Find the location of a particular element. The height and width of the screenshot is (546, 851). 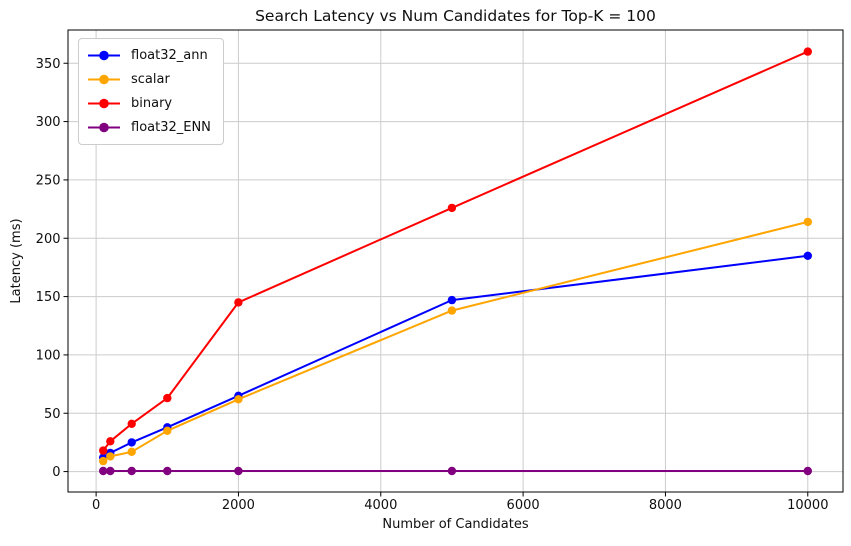

y-tick-label: 0 is located at coordinates (56, 472).